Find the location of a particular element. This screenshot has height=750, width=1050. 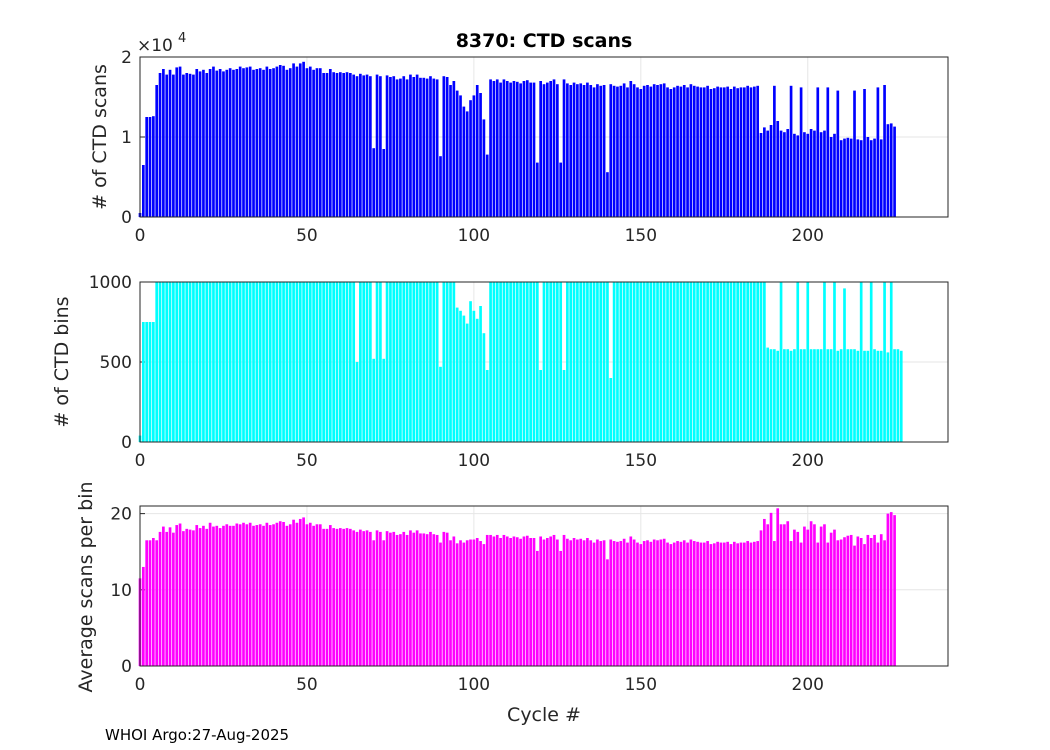

y-tick-label: 20 is located at coordinates (121, 515).